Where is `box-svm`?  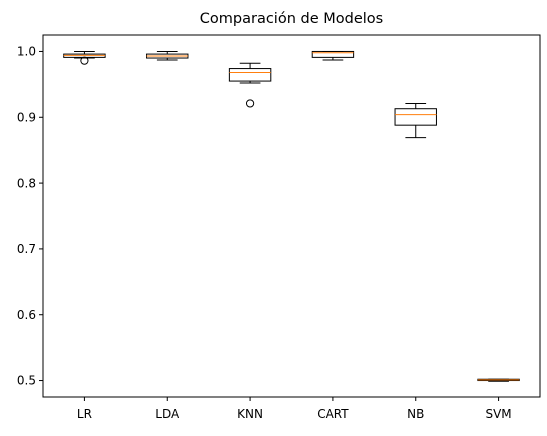 box-svm is located at coordinates (498, 380).